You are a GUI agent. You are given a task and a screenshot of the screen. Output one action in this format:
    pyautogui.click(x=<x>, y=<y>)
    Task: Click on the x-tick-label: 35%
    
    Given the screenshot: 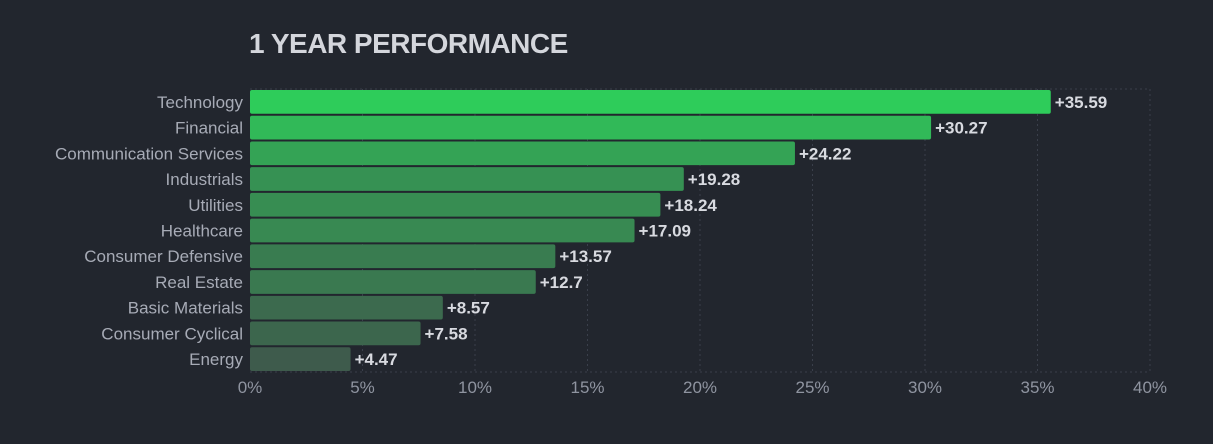 What is the action you would take?
    pyautogui.click(x=1037, y=387)
    